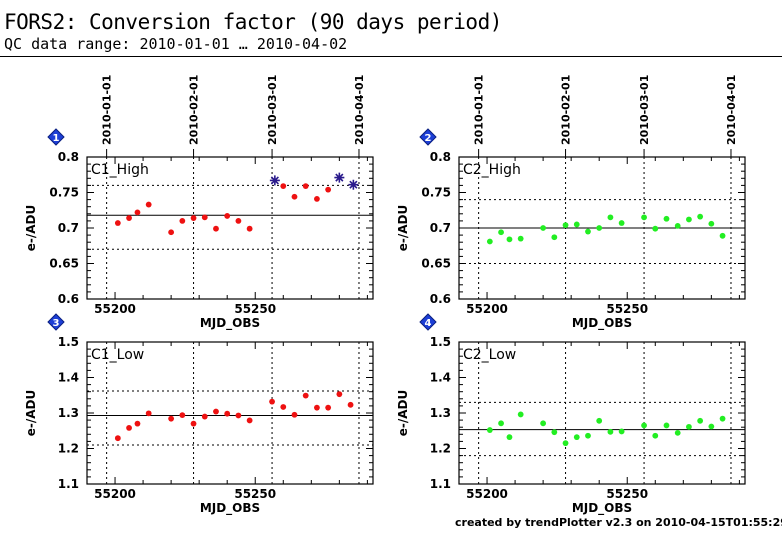 The image size is (782, 542). Describe the element at coordinates (440, 378) in the screenshot. I see `y-tick-label: 1.4` at that location.